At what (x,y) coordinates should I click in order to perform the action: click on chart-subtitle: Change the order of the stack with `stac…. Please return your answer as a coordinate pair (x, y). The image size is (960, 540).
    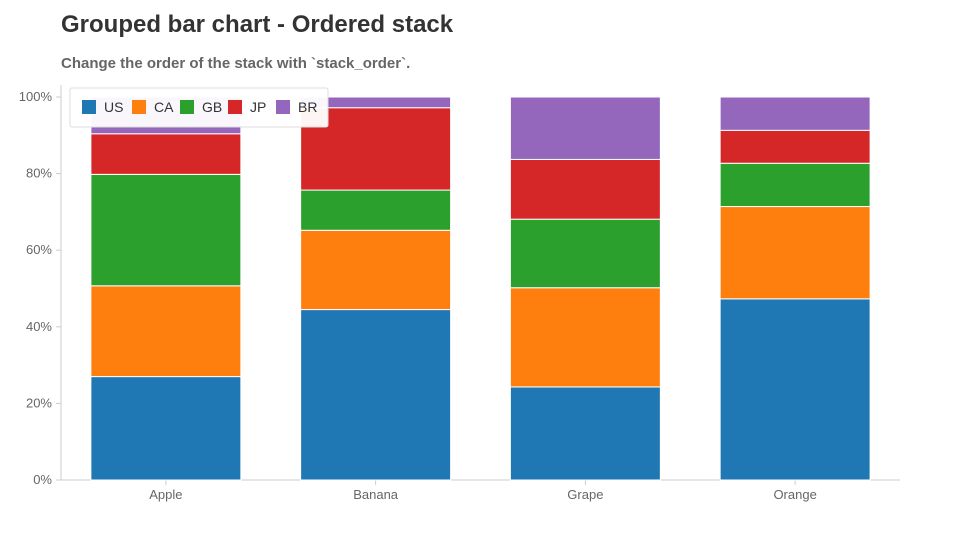
    Looking at the image, I should click on (236, 63).